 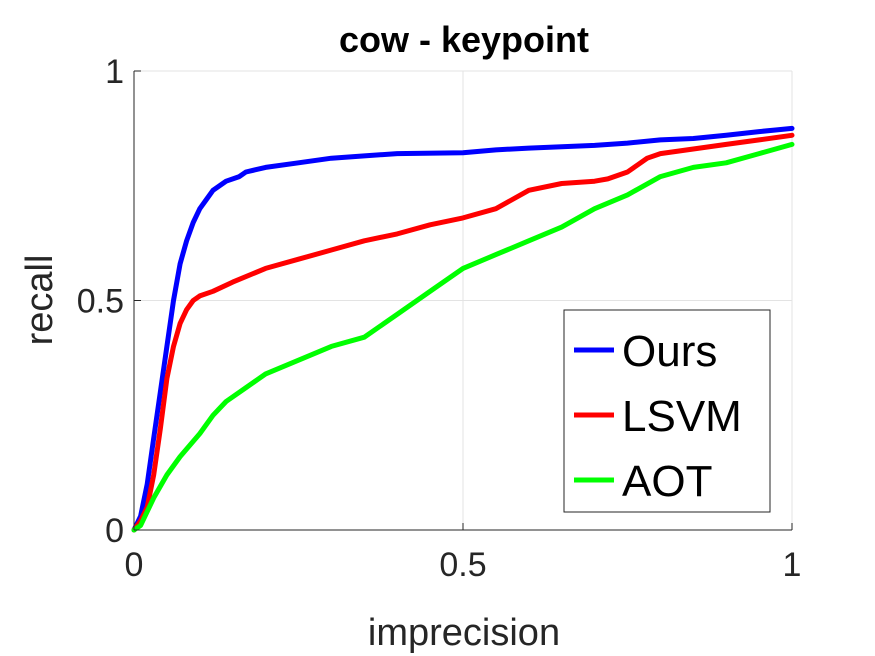 I want to click on legend-label-ours: Ours, so click(x=669, y=351).